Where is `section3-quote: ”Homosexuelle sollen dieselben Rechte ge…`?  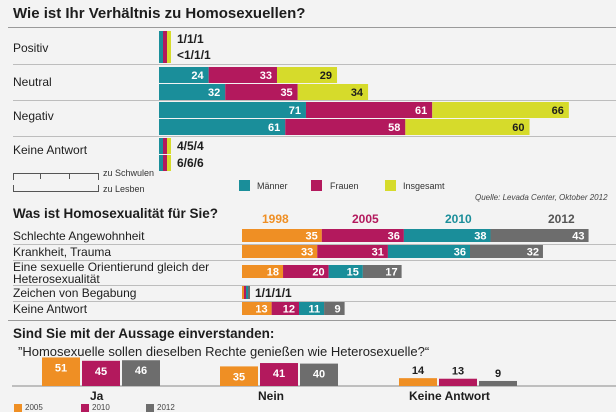
section3-quote: ”Homosexuelle sollen dieselben Rechte ge… is located at coordinates (224, 351).